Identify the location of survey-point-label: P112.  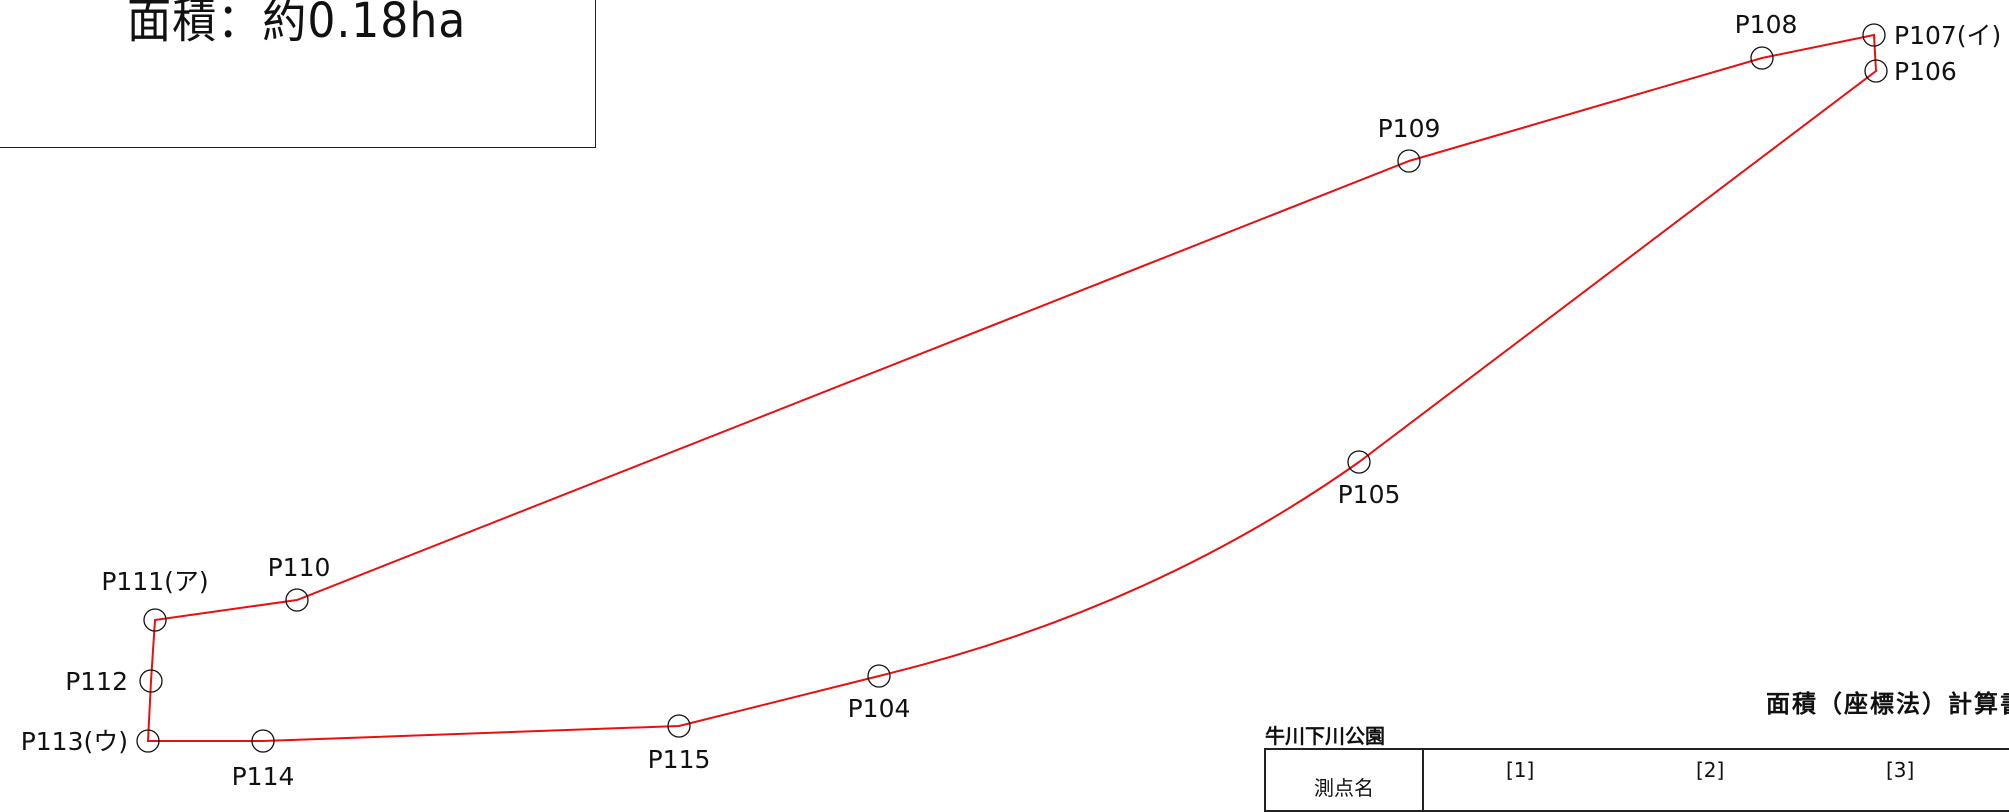
(96, 681).